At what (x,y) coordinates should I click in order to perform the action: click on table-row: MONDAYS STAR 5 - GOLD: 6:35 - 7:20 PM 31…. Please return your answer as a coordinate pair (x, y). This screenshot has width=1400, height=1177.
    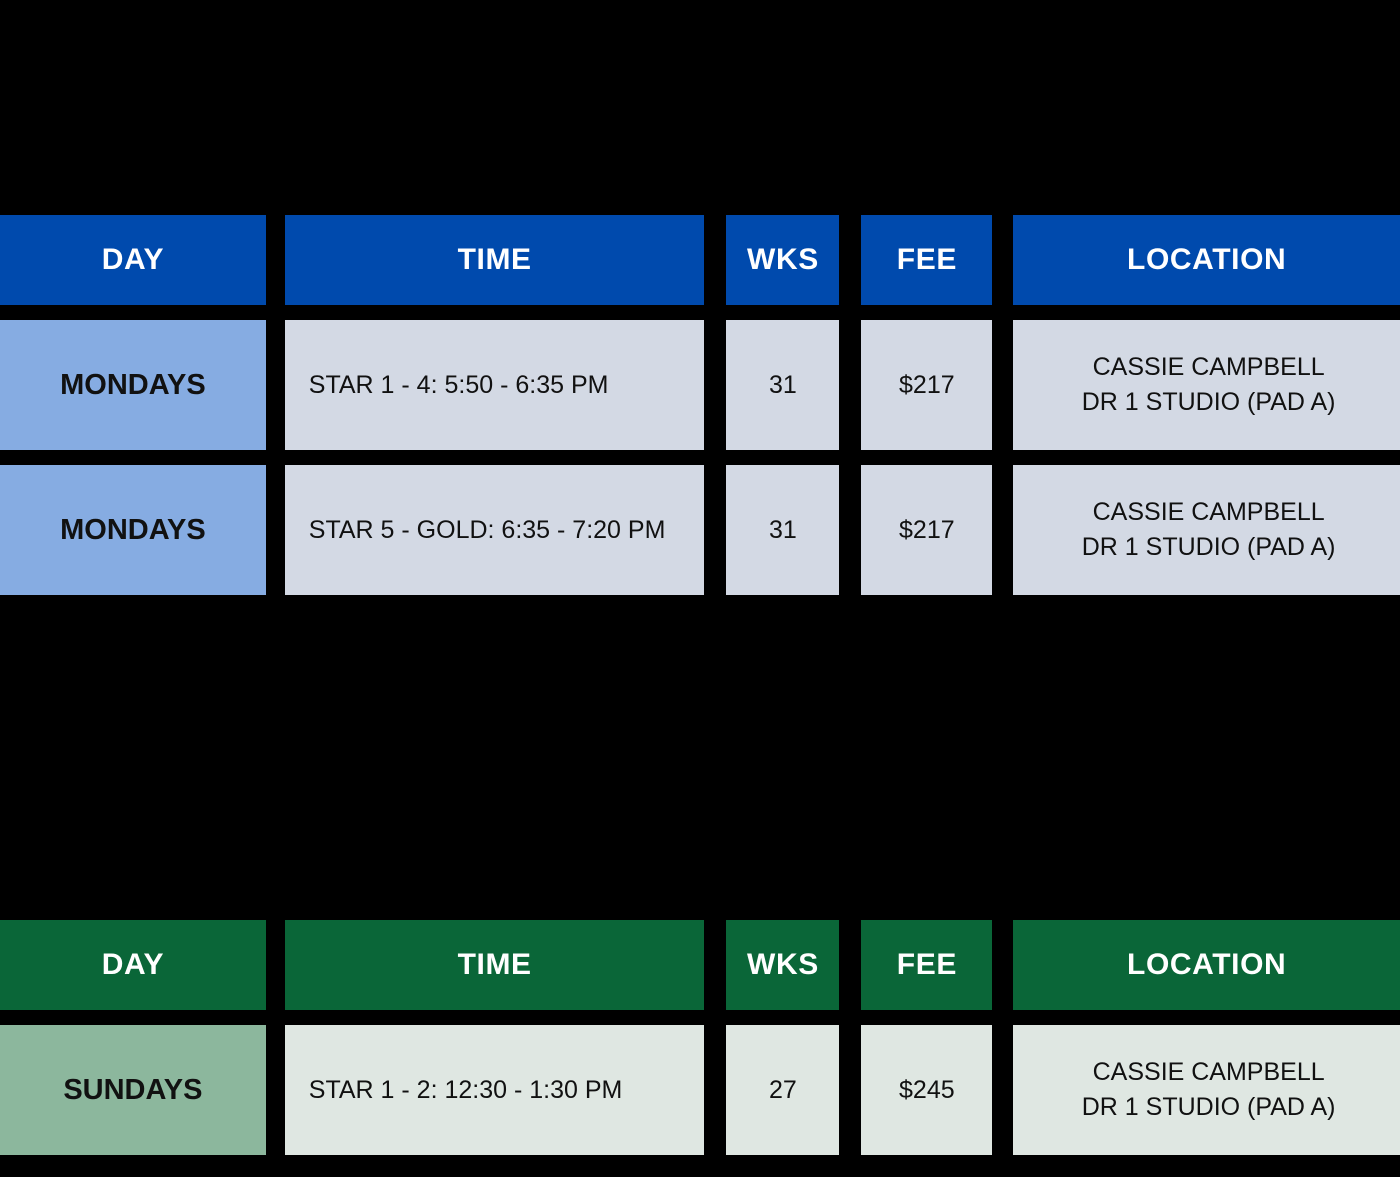
    Looking at the image, I should click on (700, 530).